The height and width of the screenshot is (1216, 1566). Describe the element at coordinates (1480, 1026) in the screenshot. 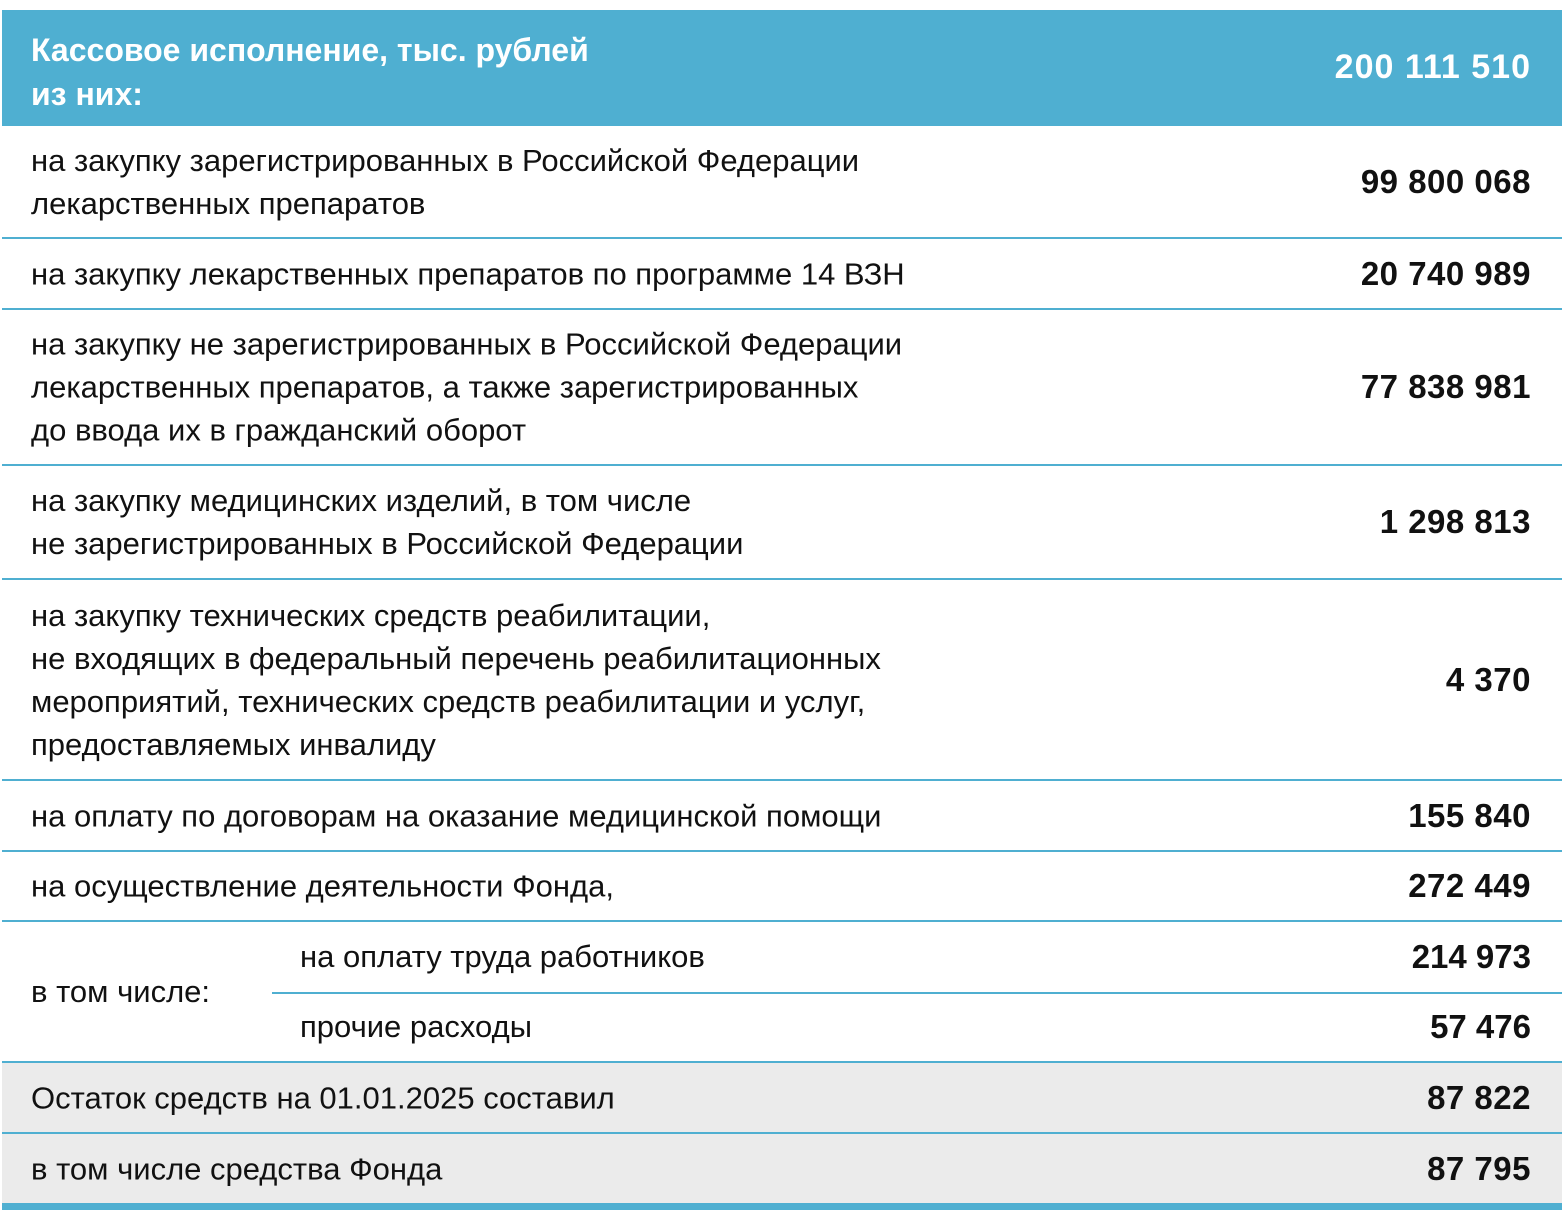

I see `row-value: 57 476` at that location.